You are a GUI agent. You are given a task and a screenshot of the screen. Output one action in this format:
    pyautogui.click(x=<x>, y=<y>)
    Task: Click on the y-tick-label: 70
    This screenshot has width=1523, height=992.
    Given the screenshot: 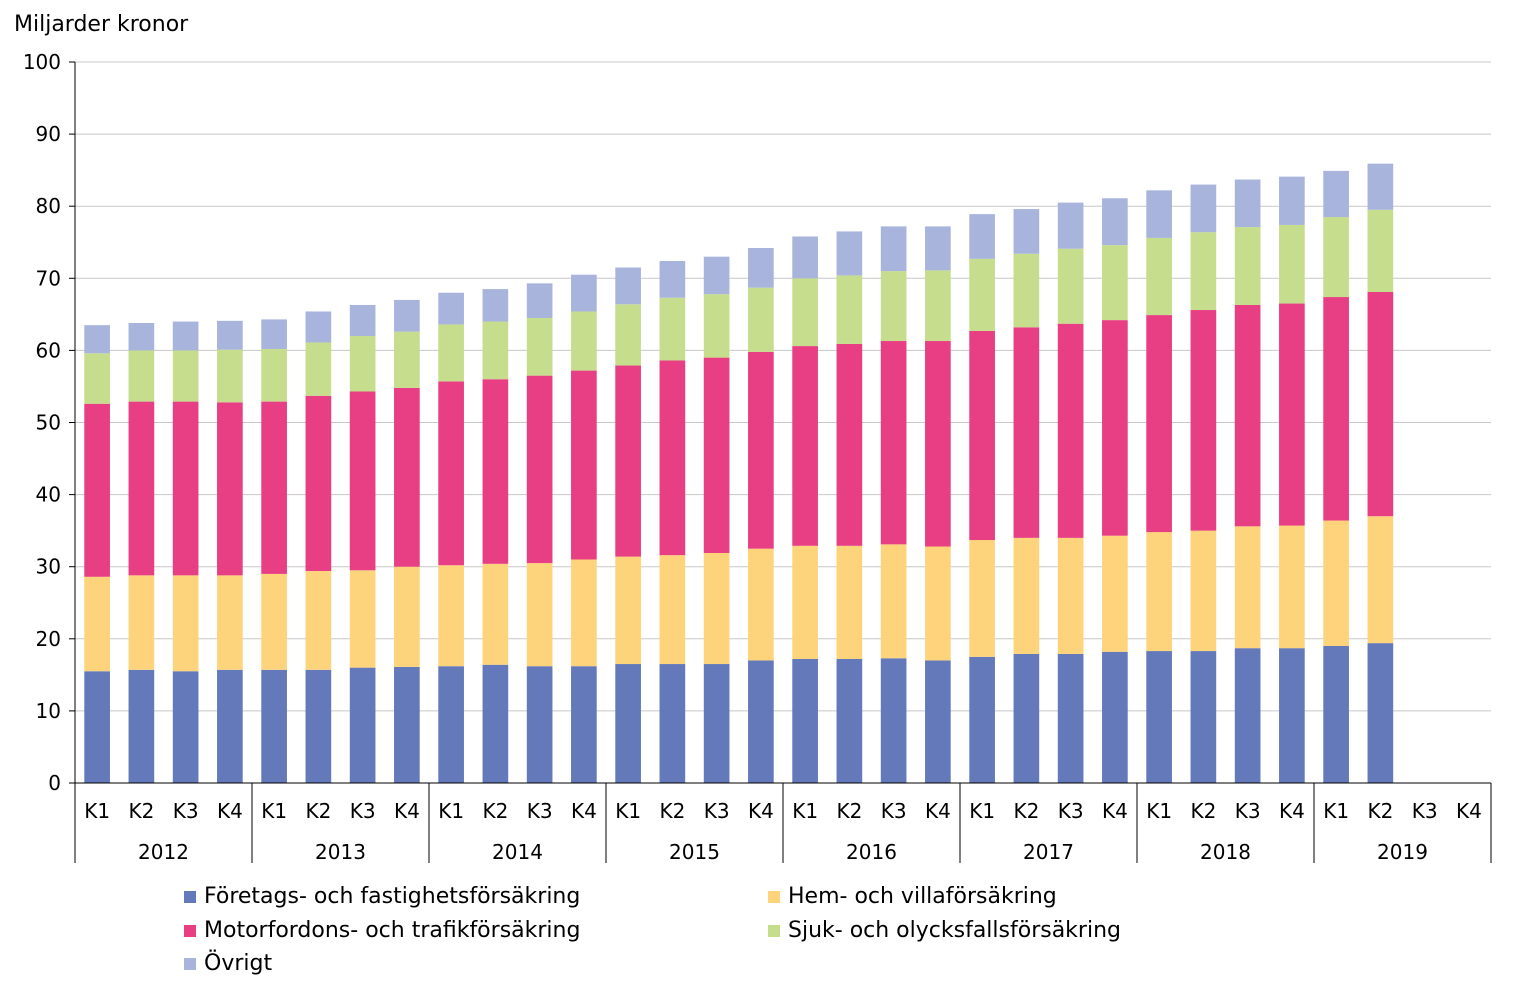 What is the action you would take?
    pyautogui.click(x=48, y=278)
    